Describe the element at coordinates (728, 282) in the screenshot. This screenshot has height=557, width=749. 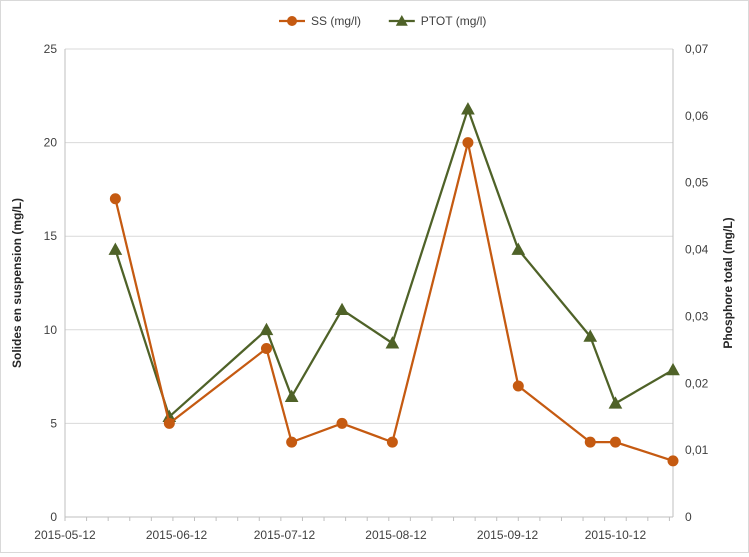
I see `y2-axis-title: Phosphore total (mg/L)` at that location.